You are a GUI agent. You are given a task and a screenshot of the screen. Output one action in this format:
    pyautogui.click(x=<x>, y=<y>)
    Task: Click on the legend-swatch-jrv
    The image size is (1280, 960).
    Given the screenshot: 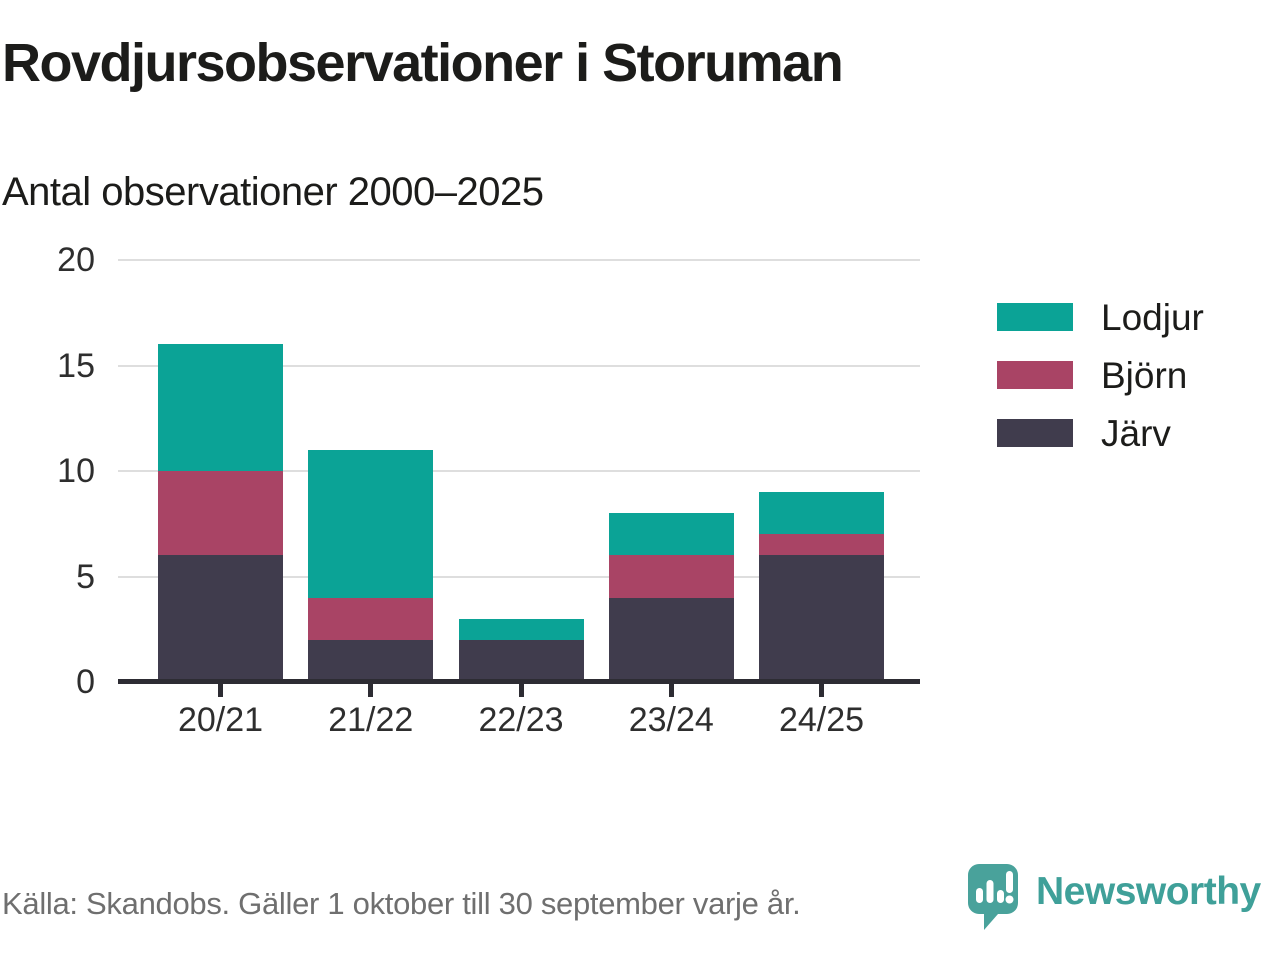 What is the action you would take?
    pyautogui.click(x=1035, y=433)
    